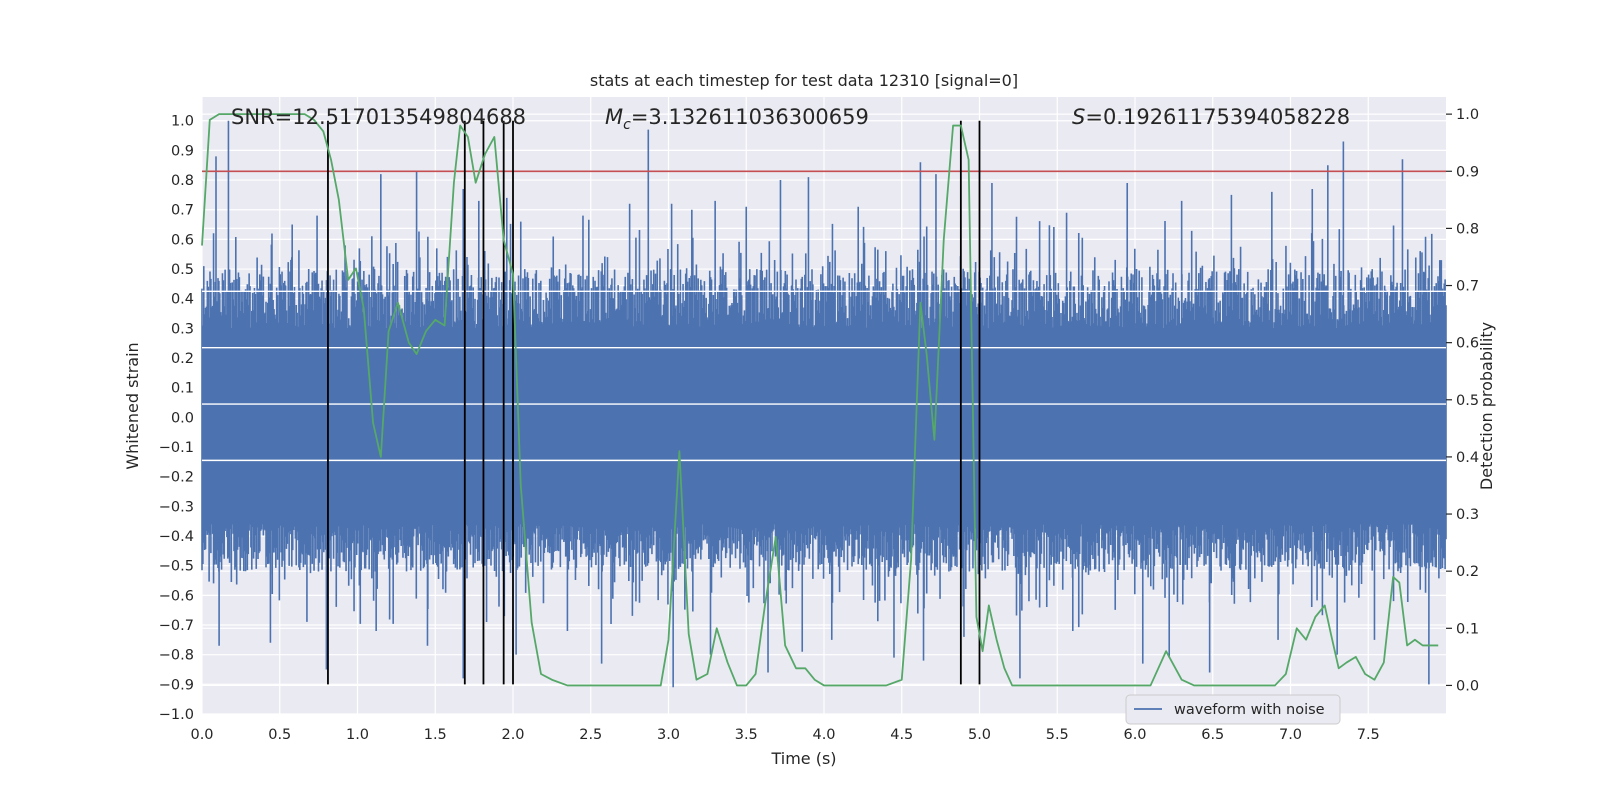  I want to click on x-tick-label: 0.0, so click(201, 735).